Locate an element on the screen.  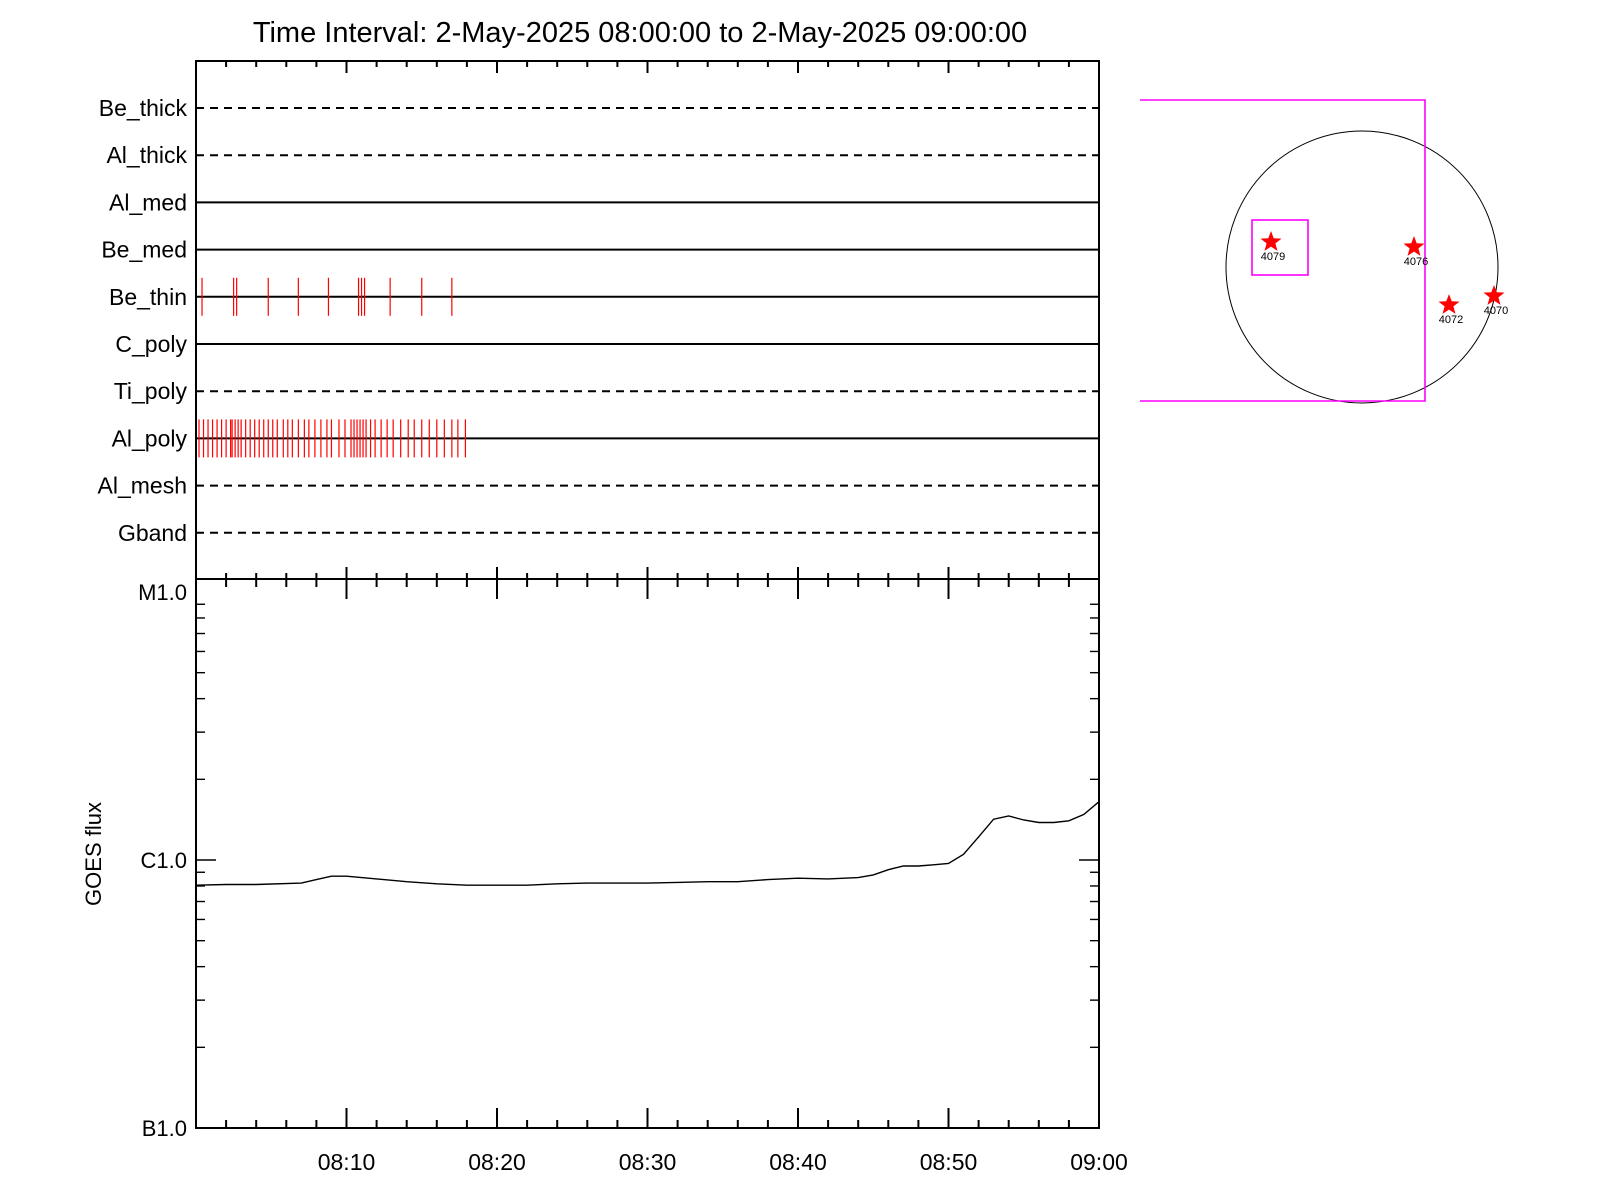
y-tick-label: C1.0 is located at coordinates (164, 860).